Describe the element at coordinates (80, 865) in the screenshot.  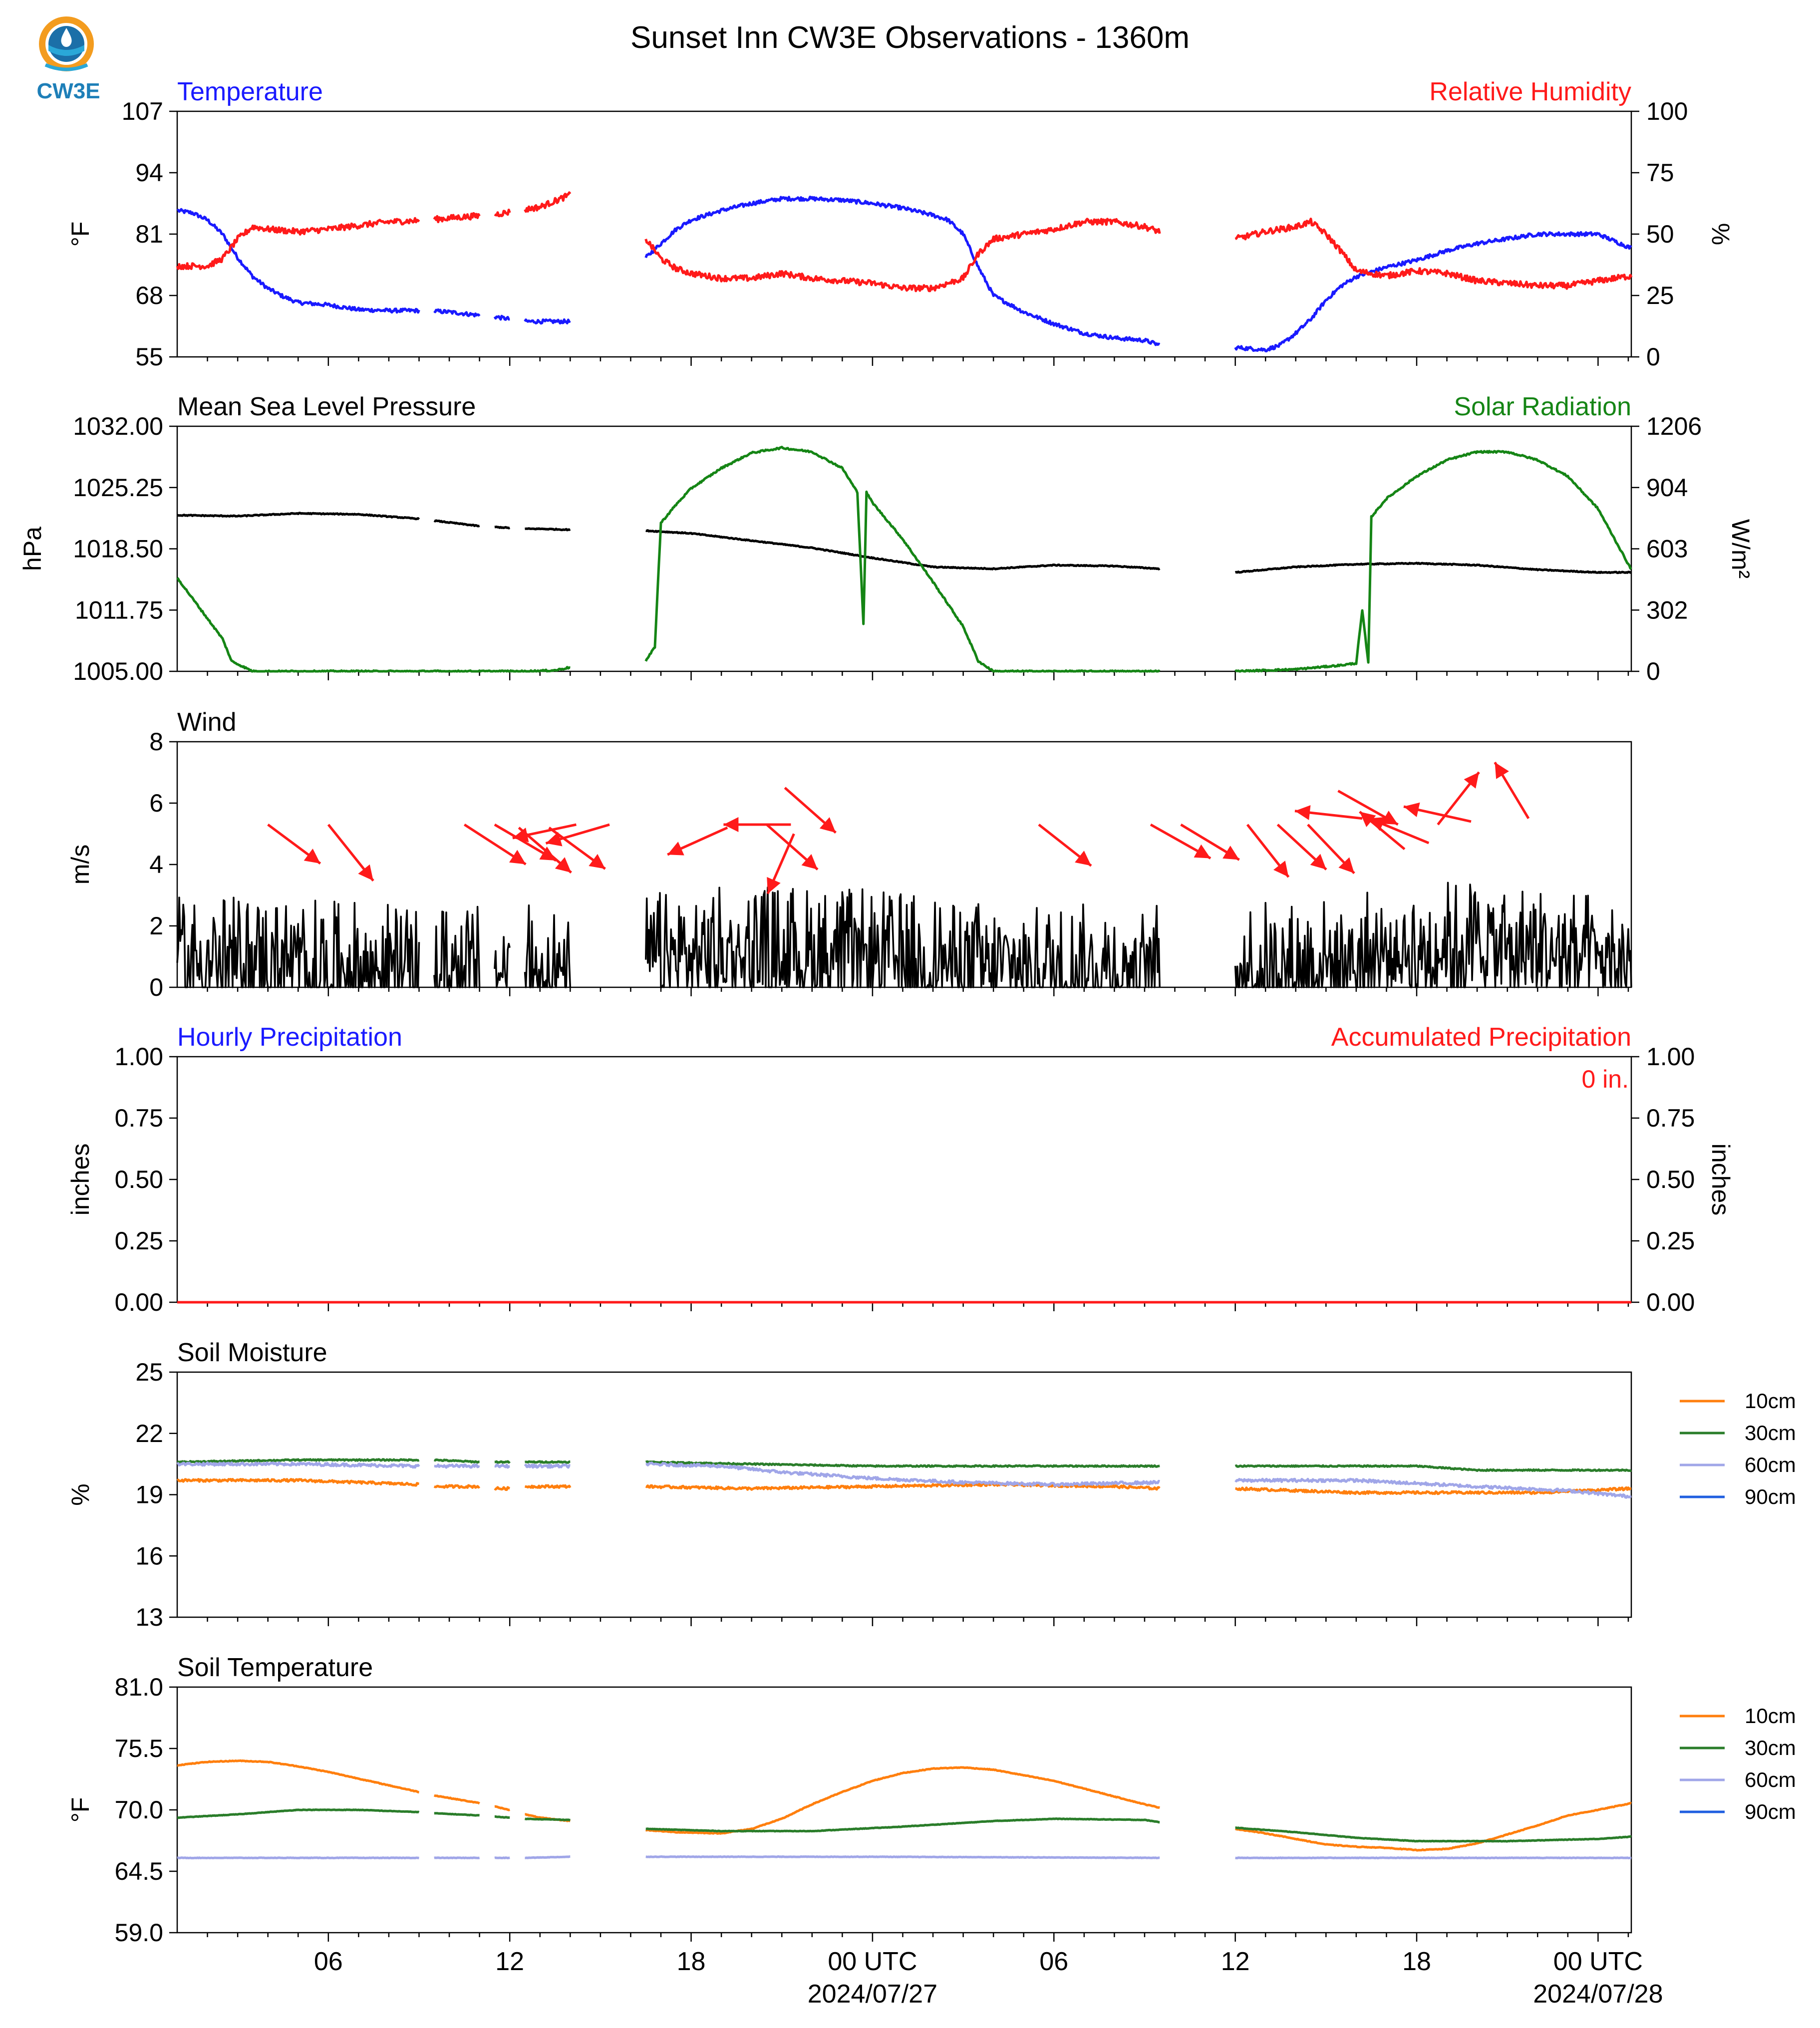
I see `y-axis-label: m/s` at that location.